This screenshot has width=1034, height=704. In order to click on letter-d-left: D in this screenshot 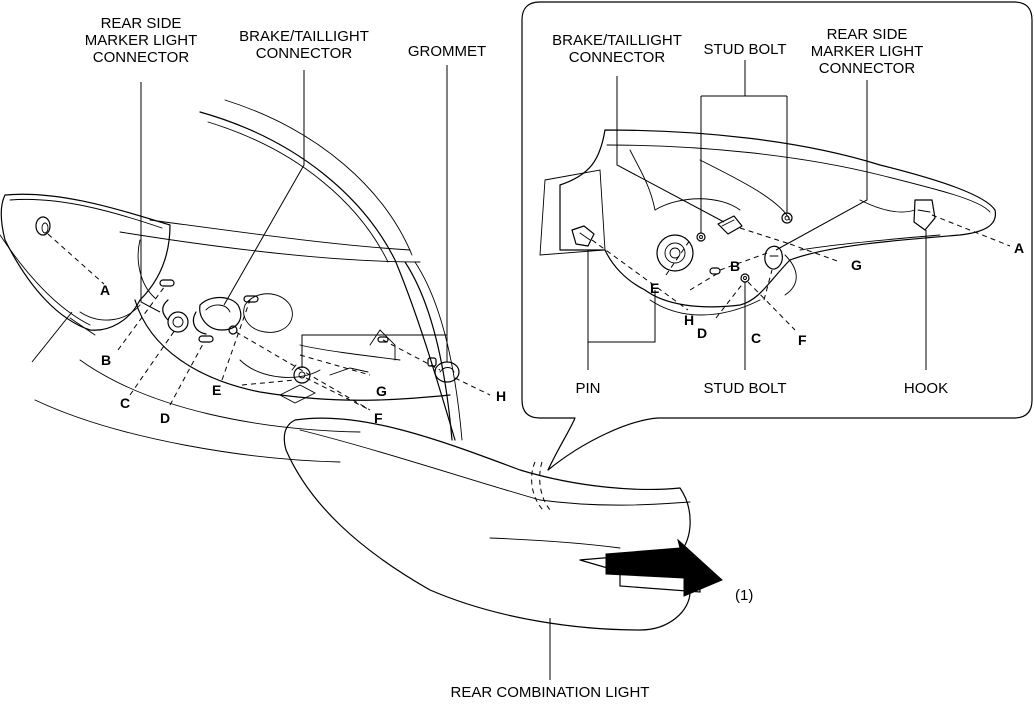, I will do `click(165, 418)`.